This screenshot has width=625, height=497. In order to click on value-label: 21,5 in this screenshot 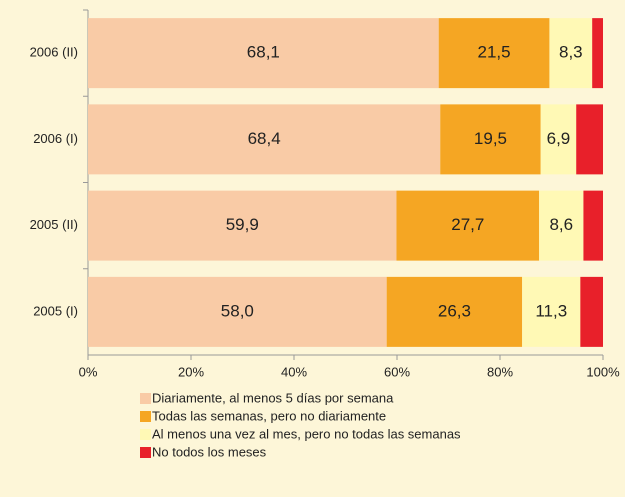, I will do `click(494, 52)`.